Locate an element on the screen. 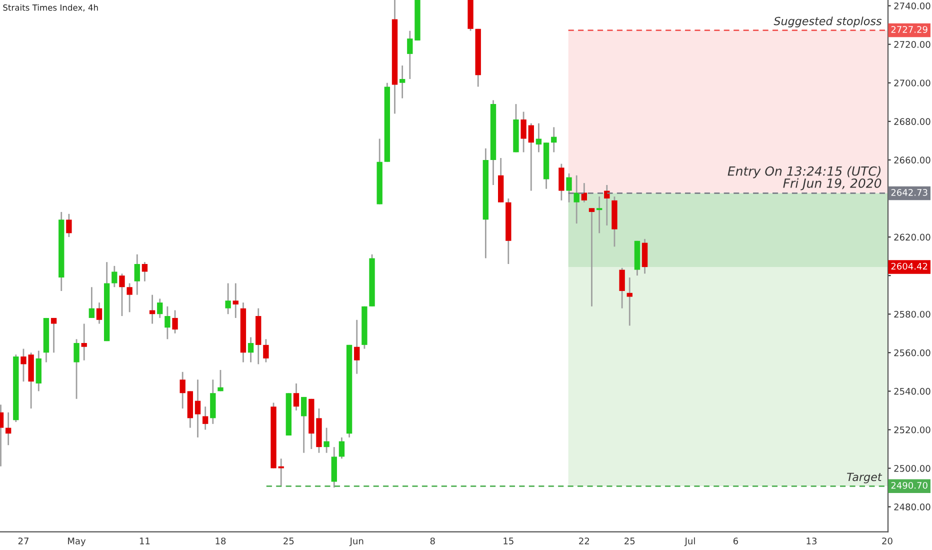 The image size is (932, 550). y-tick-label: 2500.00 is located at coordinates (912, 468).